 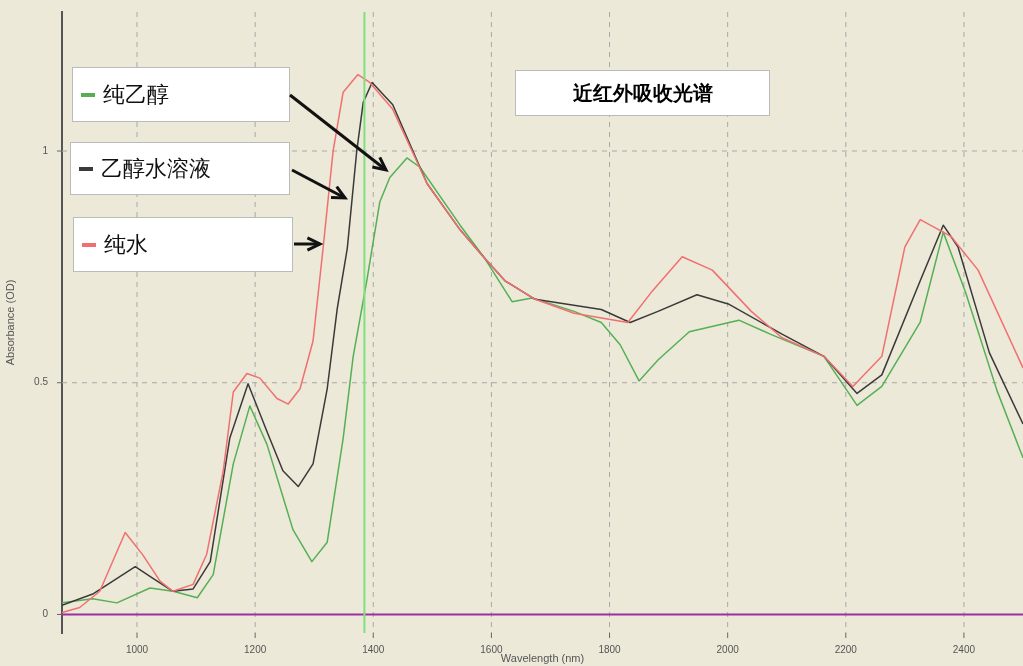 I want to click on y-tick-label: 1, so click(x=45, y=150).